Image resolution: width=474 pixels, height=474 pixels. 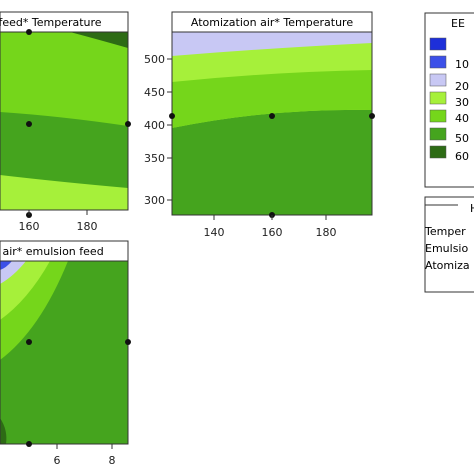 What do you see at coordinates (458, 23) in the screenshot?
I see `legend-title: EE` at bounding box center [458, 23].